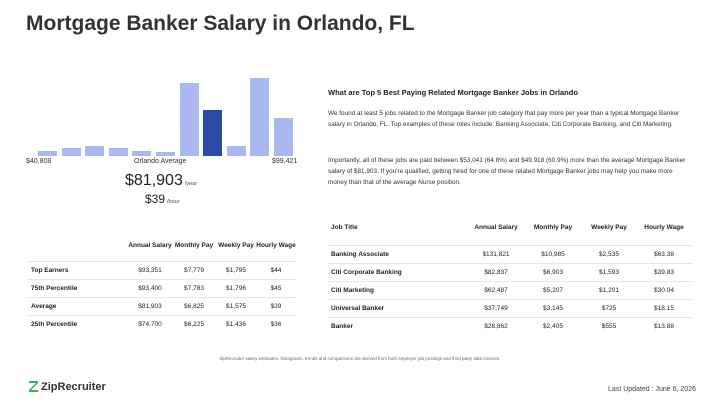  What do you see at coordinates (236, 323) in the screenshot?
I see `table-cell: $1,436` at bounding box center [236, 323].